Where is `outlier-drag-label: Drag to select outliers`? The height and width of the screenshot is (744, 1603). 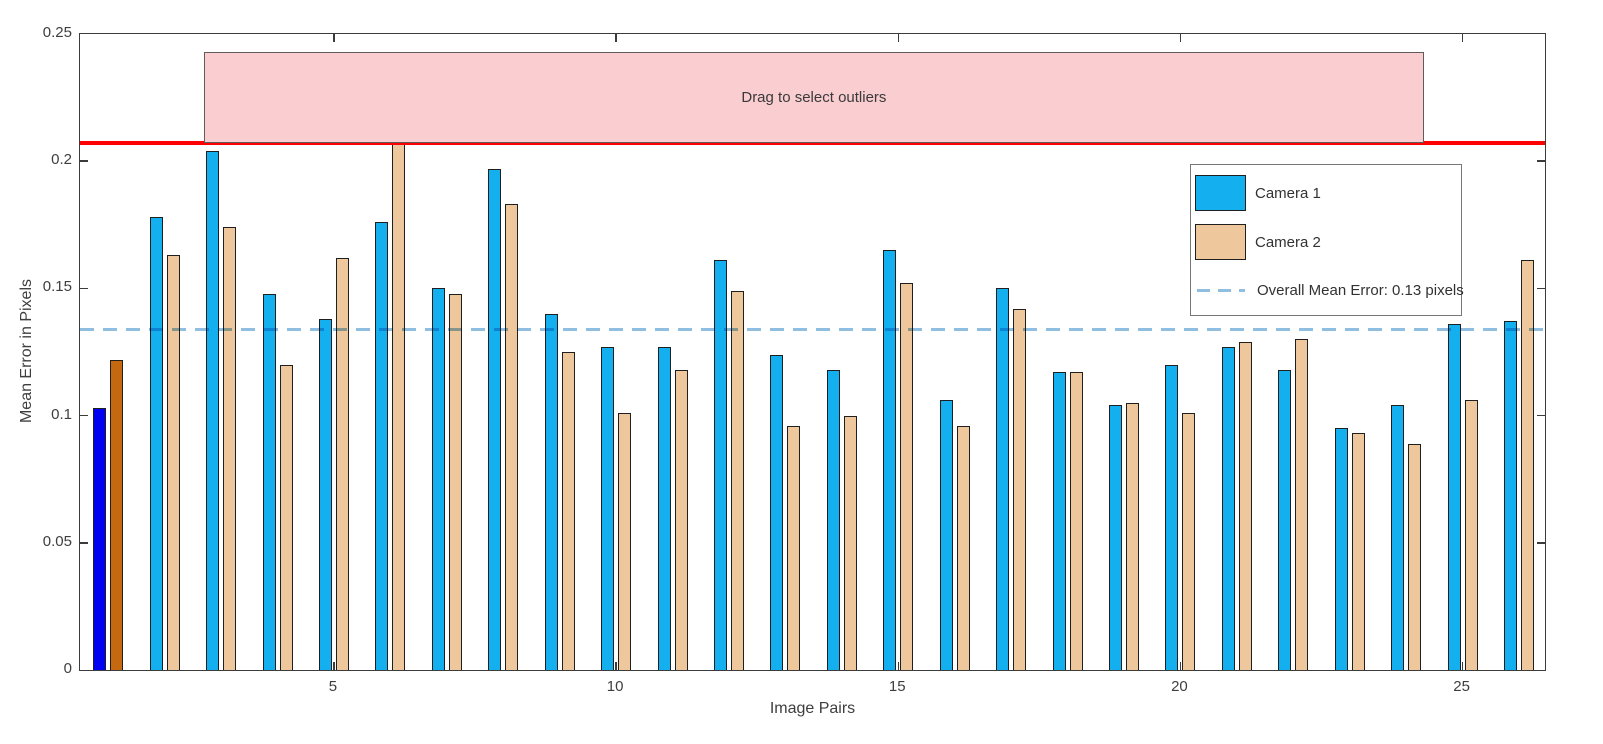 outlier-drag-label: Drag to select outliers is located at coordinates (814, 98).